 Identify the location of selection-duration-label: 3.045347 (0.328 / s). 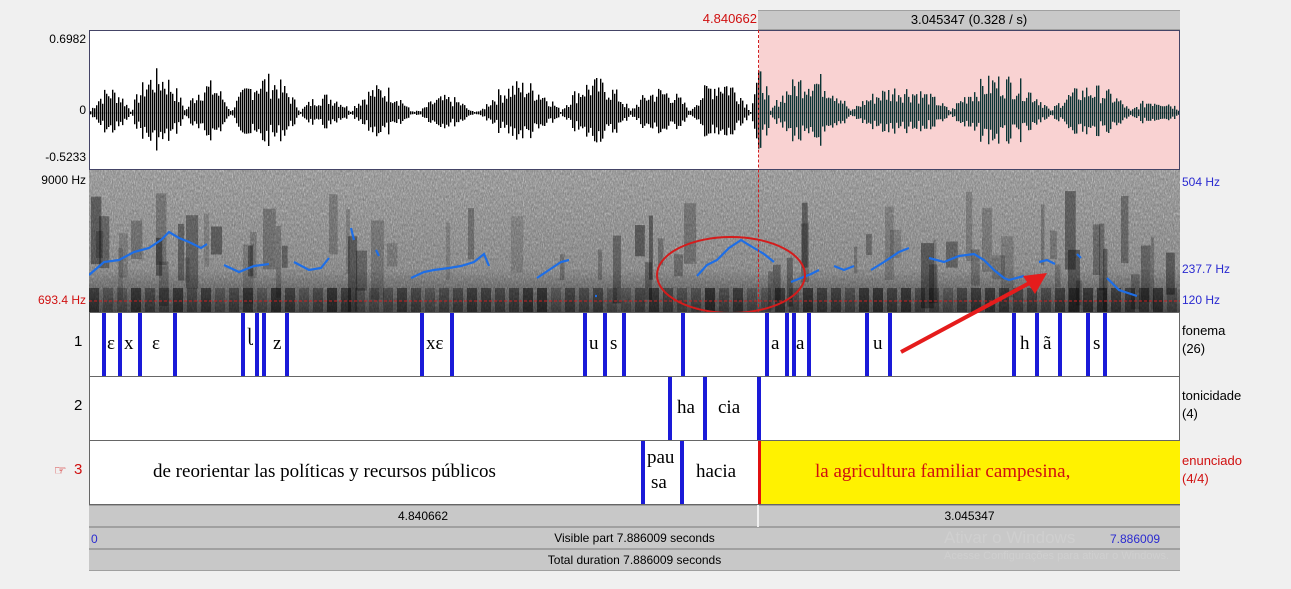
(969, 19).